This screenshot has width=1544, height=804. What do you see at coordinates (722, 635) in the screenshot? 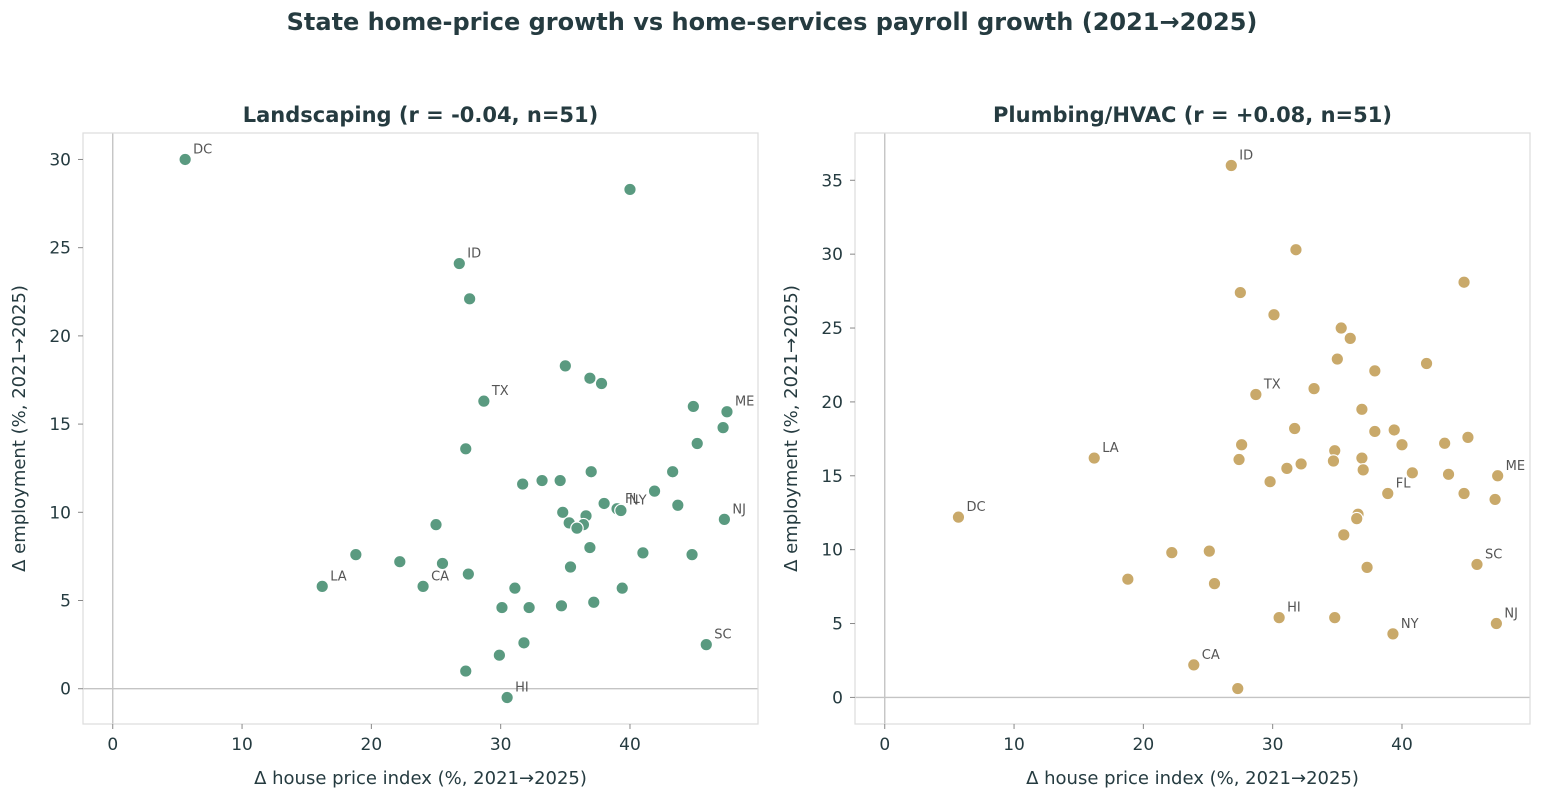
I see `point-label: SC` at bounding box center [722, 635].